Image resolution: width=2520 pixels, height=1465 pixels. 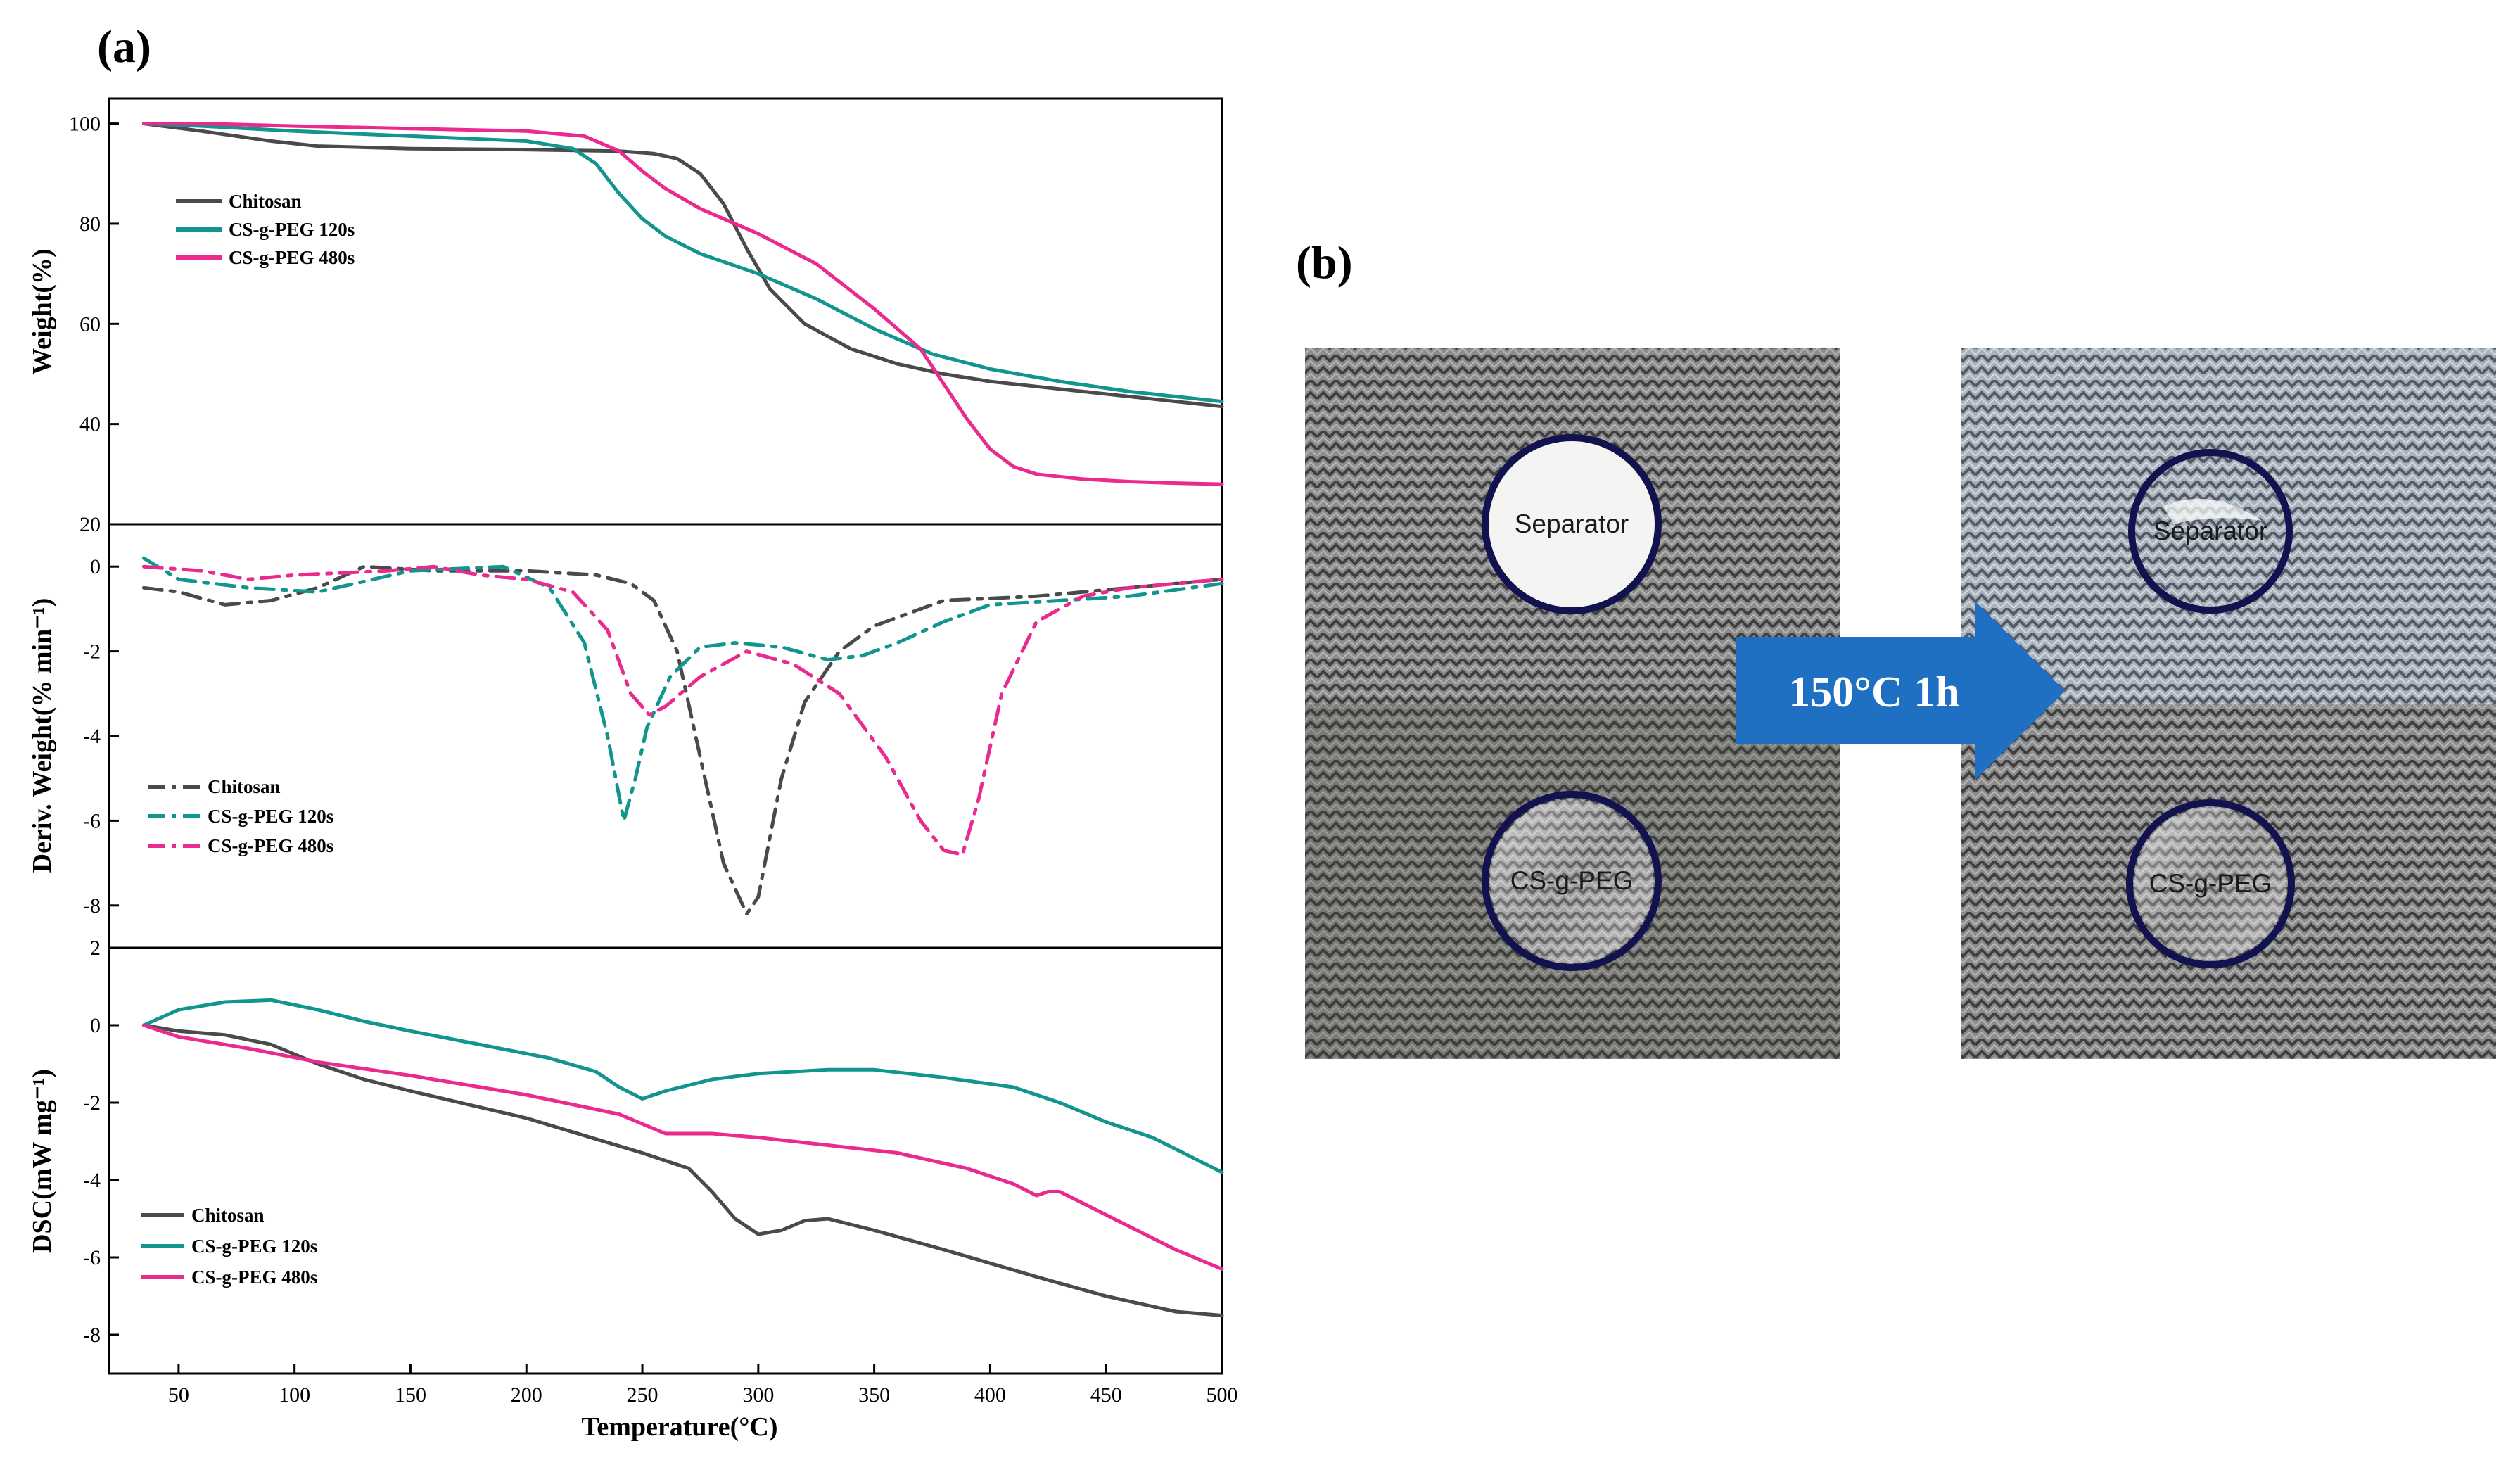 I want to click on x-axis-ticks: 50 100 150 200 250 300 350 400 450 500, so click(x=703, y=1385).